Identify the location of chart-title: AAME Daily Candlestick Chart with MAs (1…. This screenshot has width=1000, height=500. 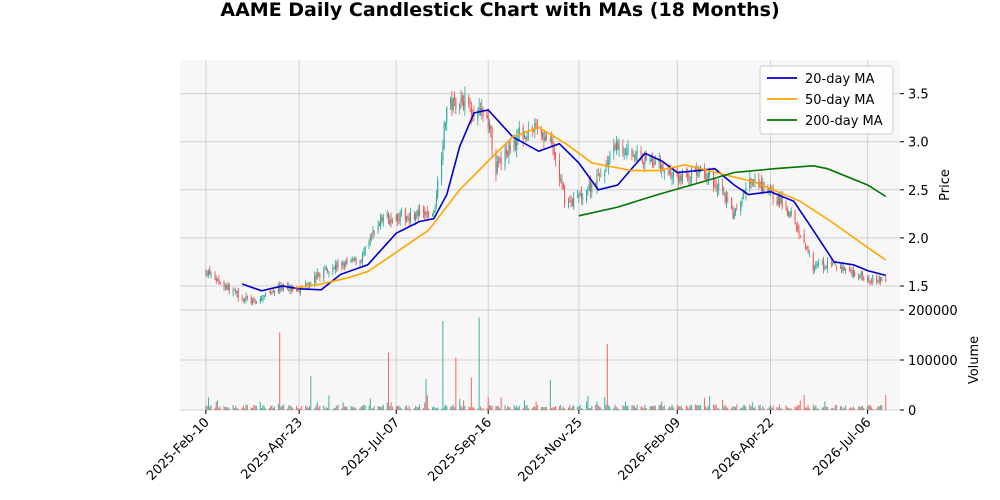
(499, 10).